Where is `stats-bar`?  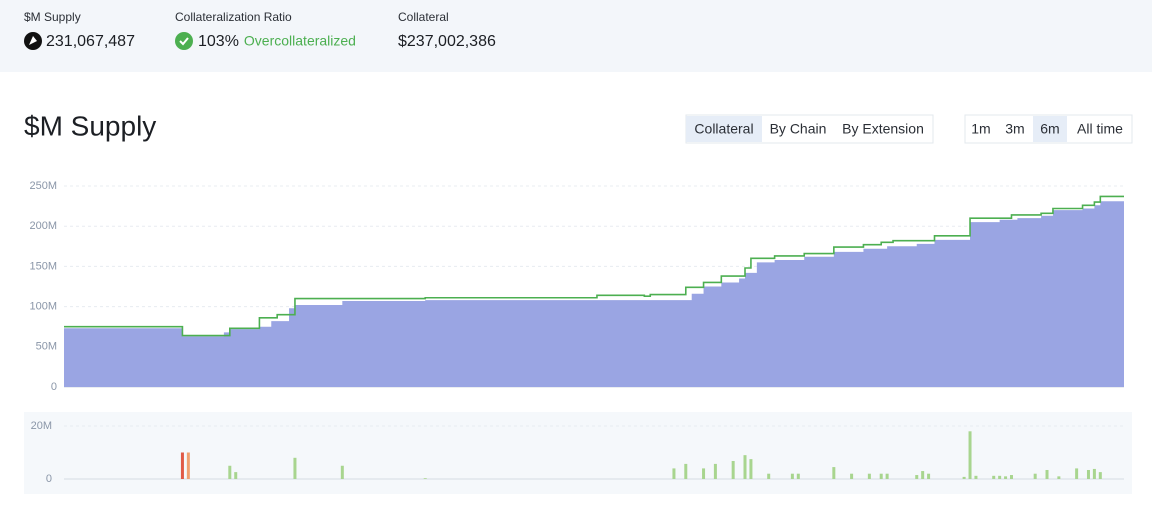
stats-bar is located at coordinates (576, 36).